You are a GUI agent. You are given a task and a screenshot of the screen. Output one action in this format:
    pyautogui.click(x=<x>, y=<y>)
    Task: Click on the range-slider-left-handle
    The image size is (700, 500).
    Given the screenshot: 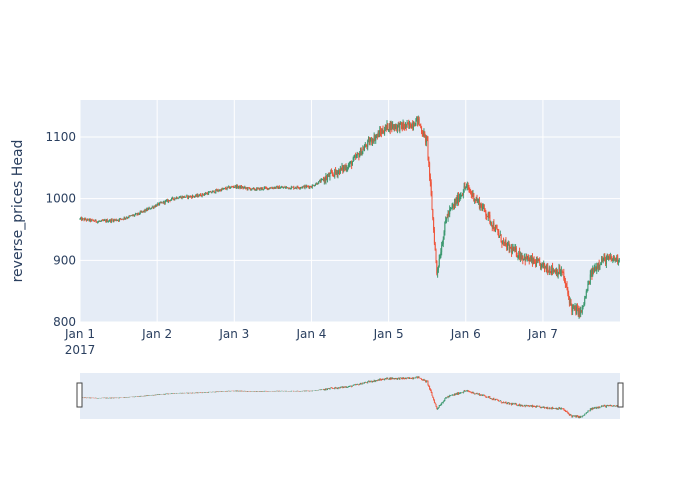 What is the action you would take?
    pyautogui.click(x=79, y=395)
    